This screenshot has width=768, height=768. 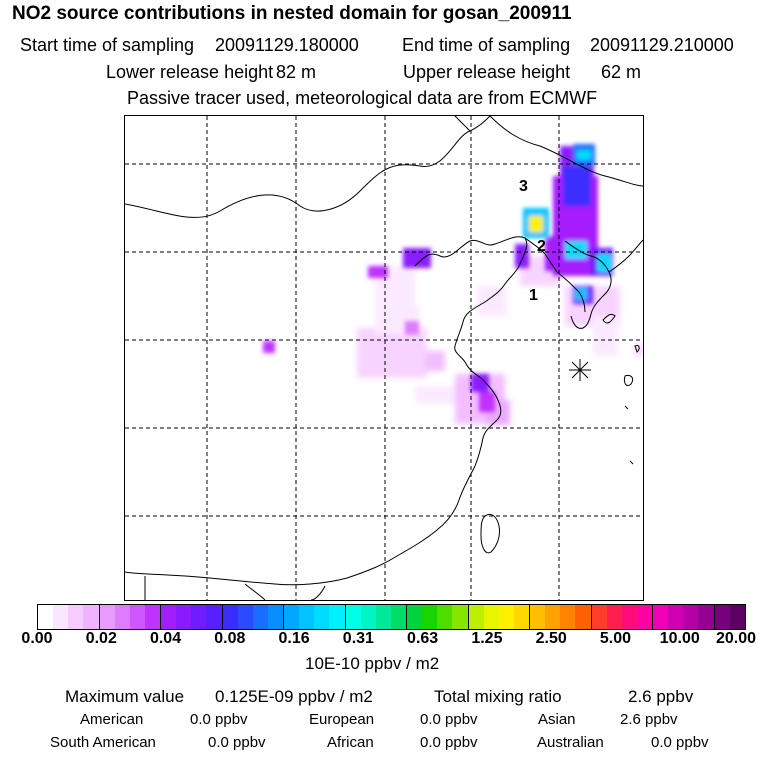 I want to click on max-value-label: Maximum value, so click(x=125, y=696).